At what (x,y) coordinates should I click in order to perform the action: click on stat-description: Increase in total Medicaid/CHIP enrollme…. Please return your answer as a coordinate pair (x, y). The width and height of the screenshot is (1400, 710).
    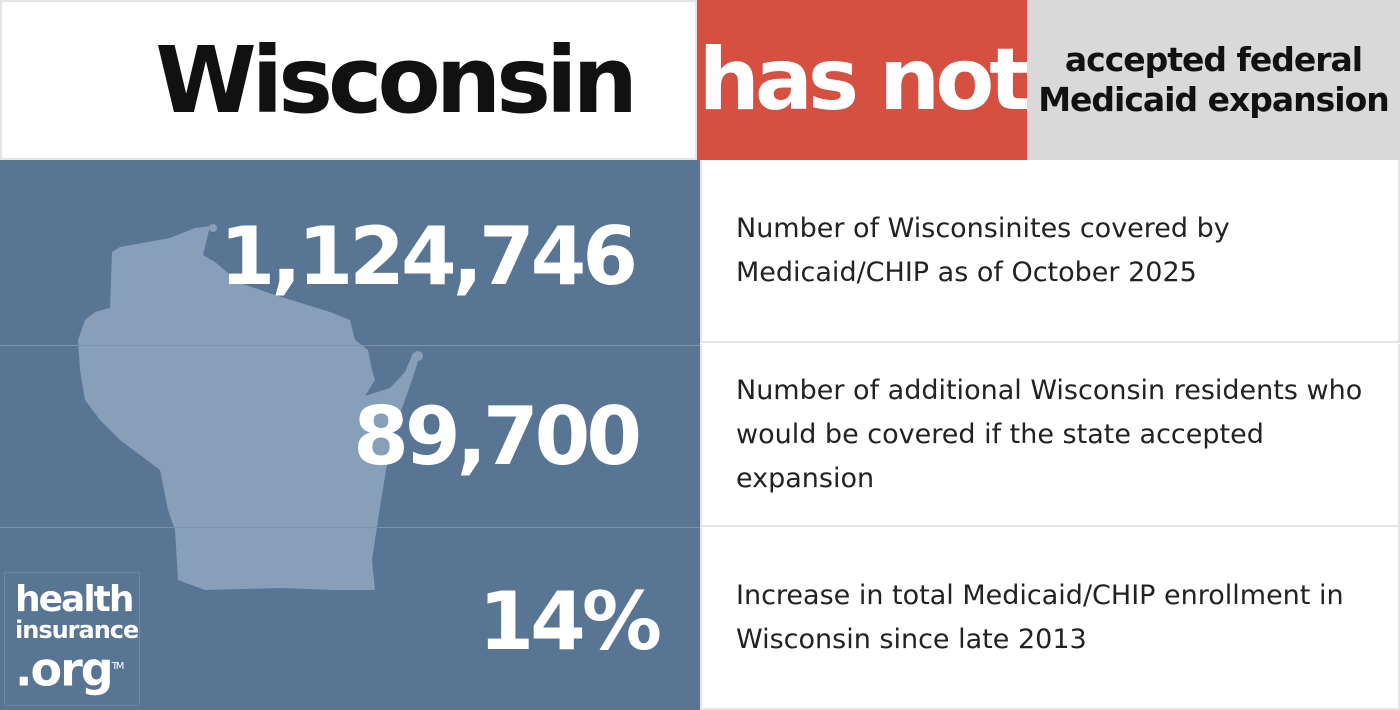
    Looking at the image, I should click on (1050, 618).